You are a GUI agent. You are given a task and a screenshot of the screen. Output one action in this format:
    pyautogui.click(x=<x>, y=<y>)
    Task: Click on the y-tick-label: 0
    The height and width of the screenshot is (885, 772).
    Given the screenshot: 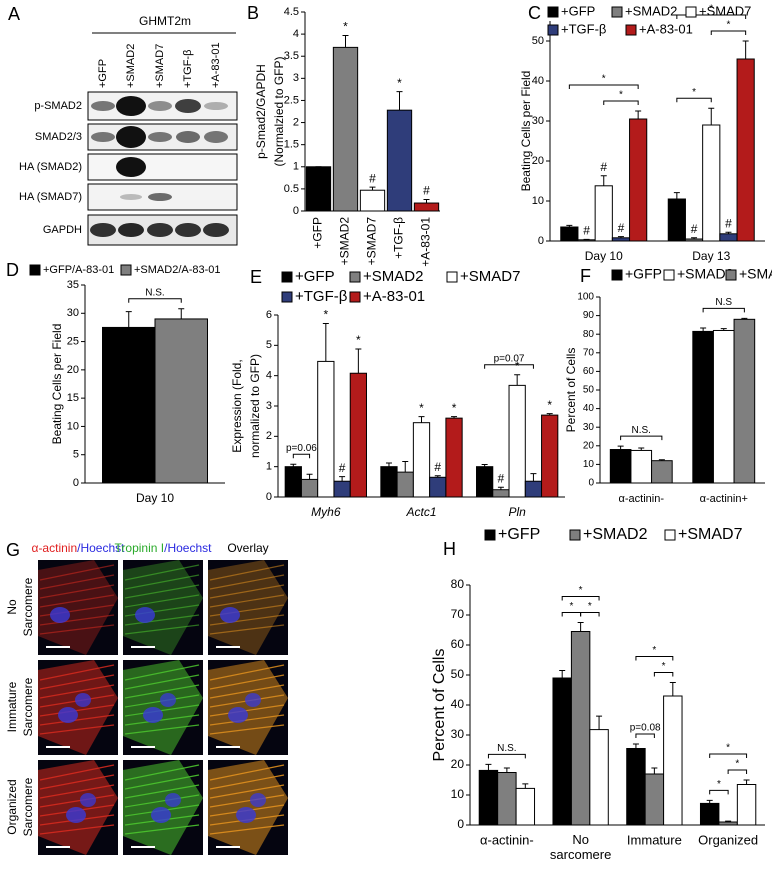 What is the action you would take?
    pyautogui.click(x=76, y=483)
    